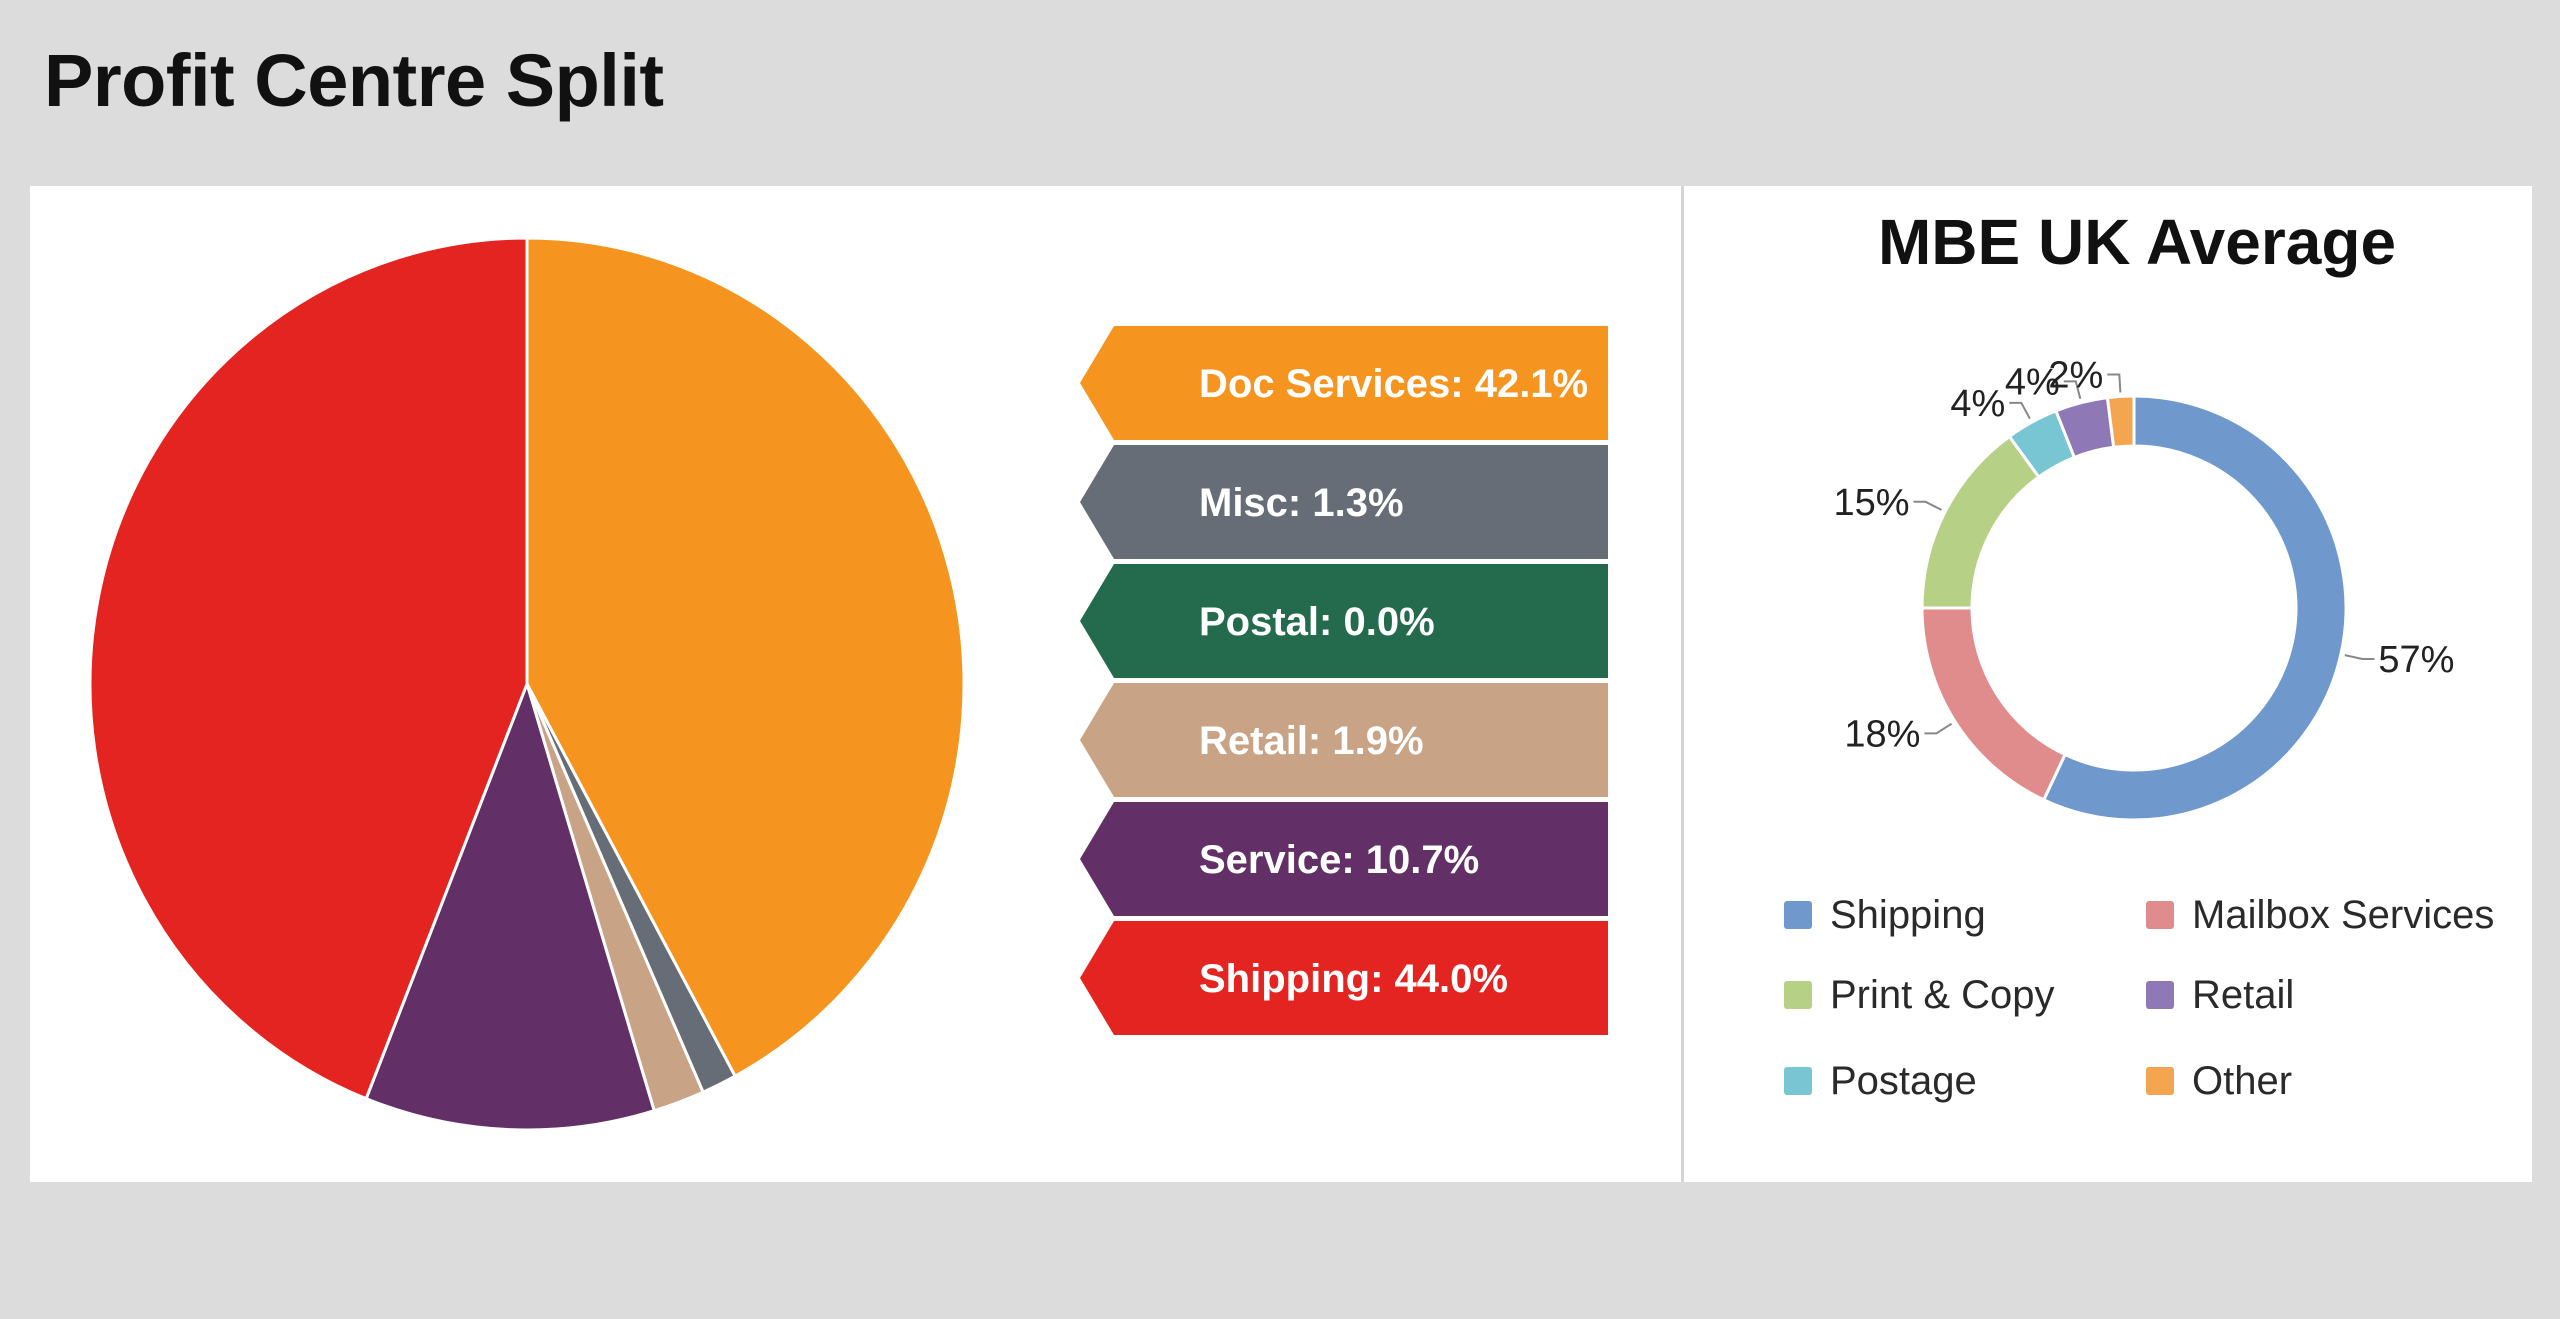  I want to click on donut-slice-print-and-copy, so click(1980, 522).